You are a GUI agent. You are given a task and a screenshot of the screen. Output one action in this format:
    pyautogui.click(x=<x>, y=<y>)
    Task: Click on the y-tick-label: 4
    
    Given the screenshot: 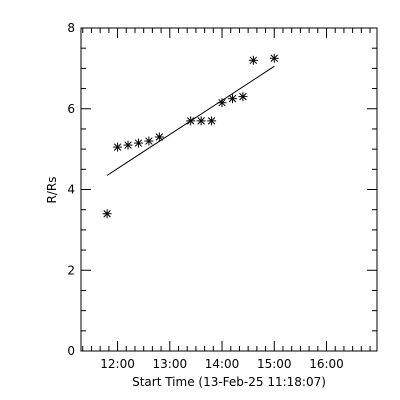 What is the action you would take?
    pyautogui.click(x=71, y=190)
    